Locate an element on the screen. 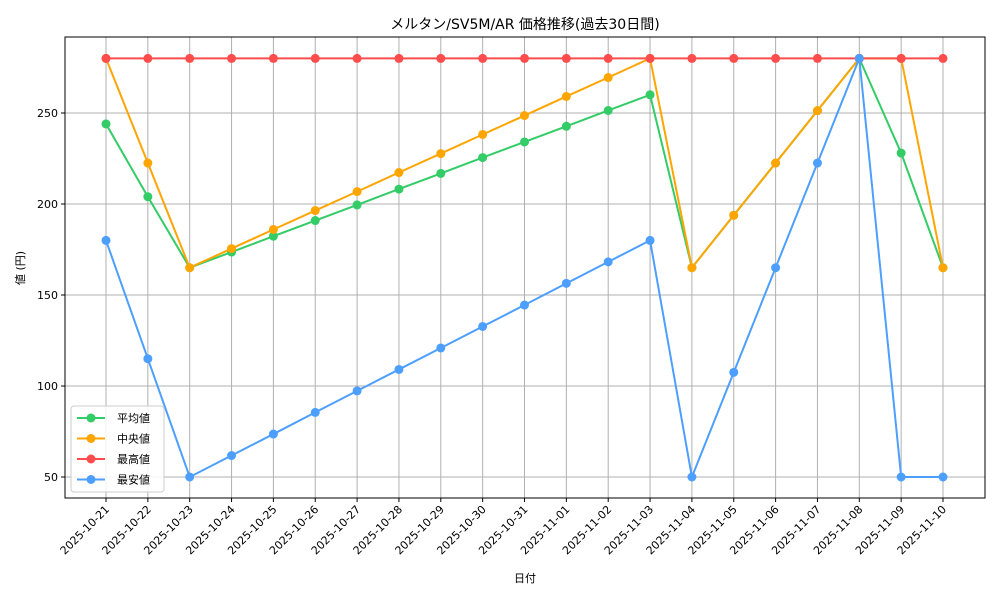 The image size is (1000, 600). legend-label: 平均値 is located at coordinates (133, 418).